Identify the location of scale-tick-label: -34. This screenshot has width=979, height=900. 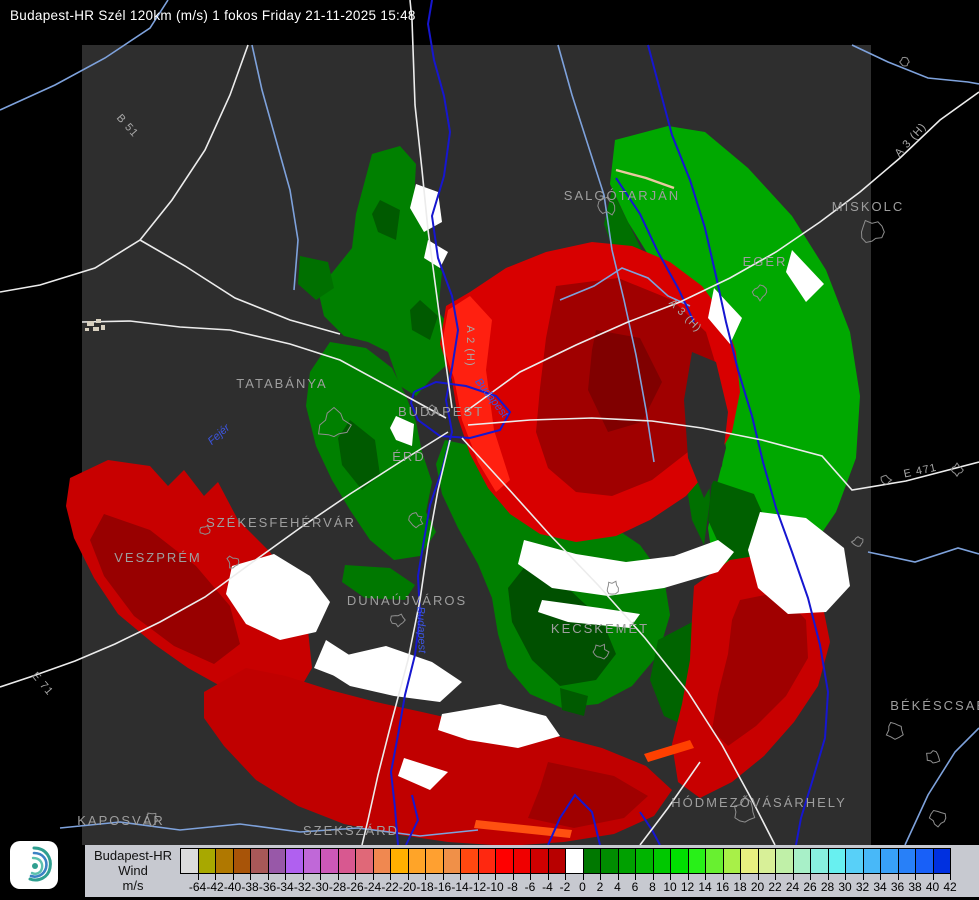
(285, 887).